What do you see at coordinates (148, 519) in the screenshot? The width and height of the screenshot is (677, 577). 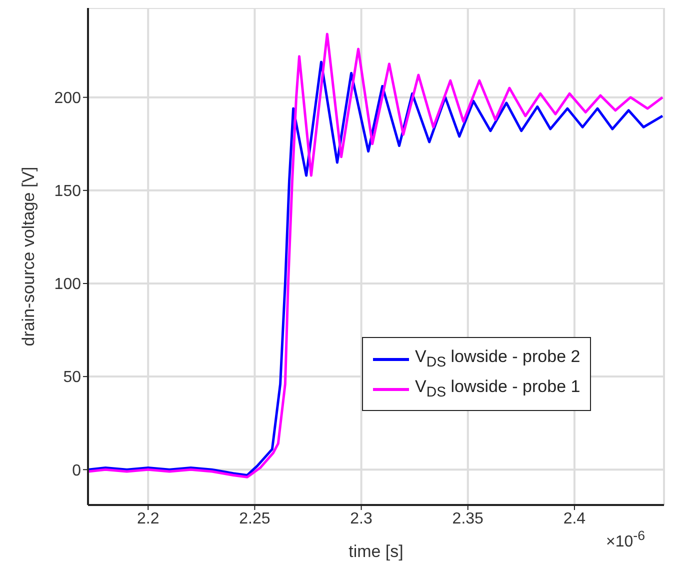 I see `x-tick-label: 2.2` at bounding box center [148, 519].